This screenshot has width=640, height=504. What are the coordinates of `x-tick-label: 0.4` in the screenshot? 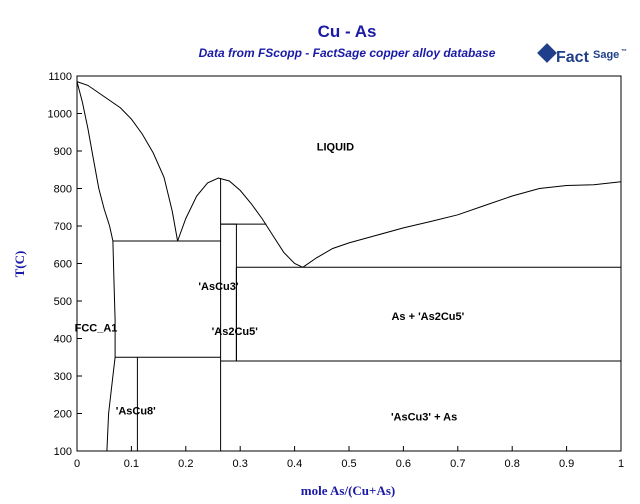 It's located at (294, 464).